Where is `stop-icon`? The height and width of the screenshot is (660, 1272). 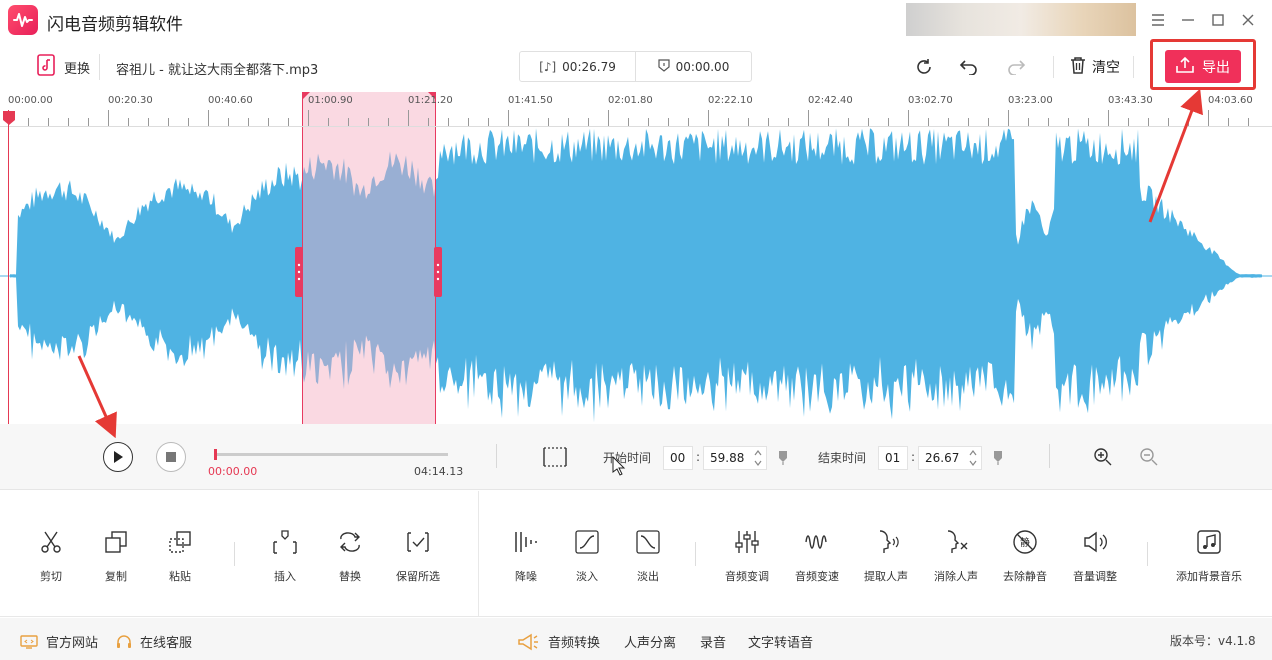
stop-icon is located at coordinates (171, 457).